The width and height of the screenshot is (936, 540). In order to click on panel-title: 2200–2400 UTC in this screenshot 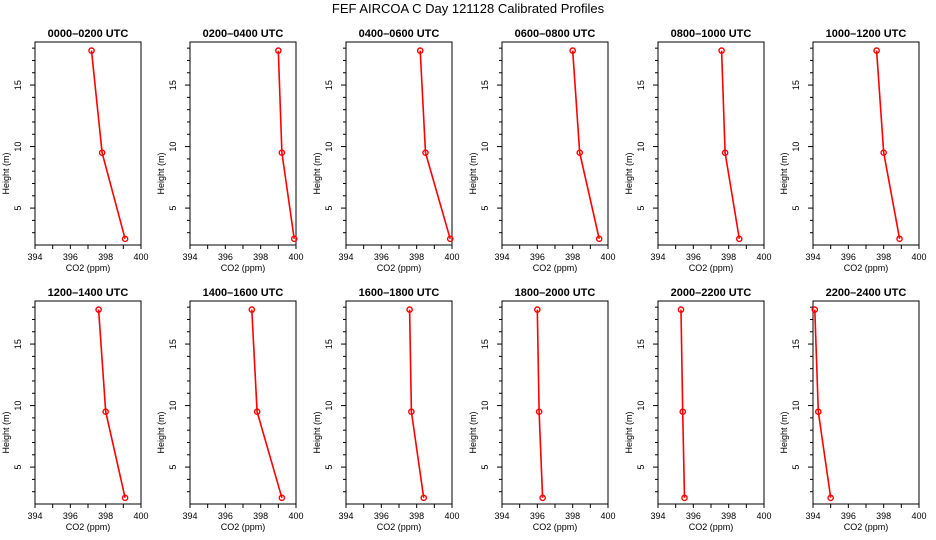, I will do `click(866, 293)`.